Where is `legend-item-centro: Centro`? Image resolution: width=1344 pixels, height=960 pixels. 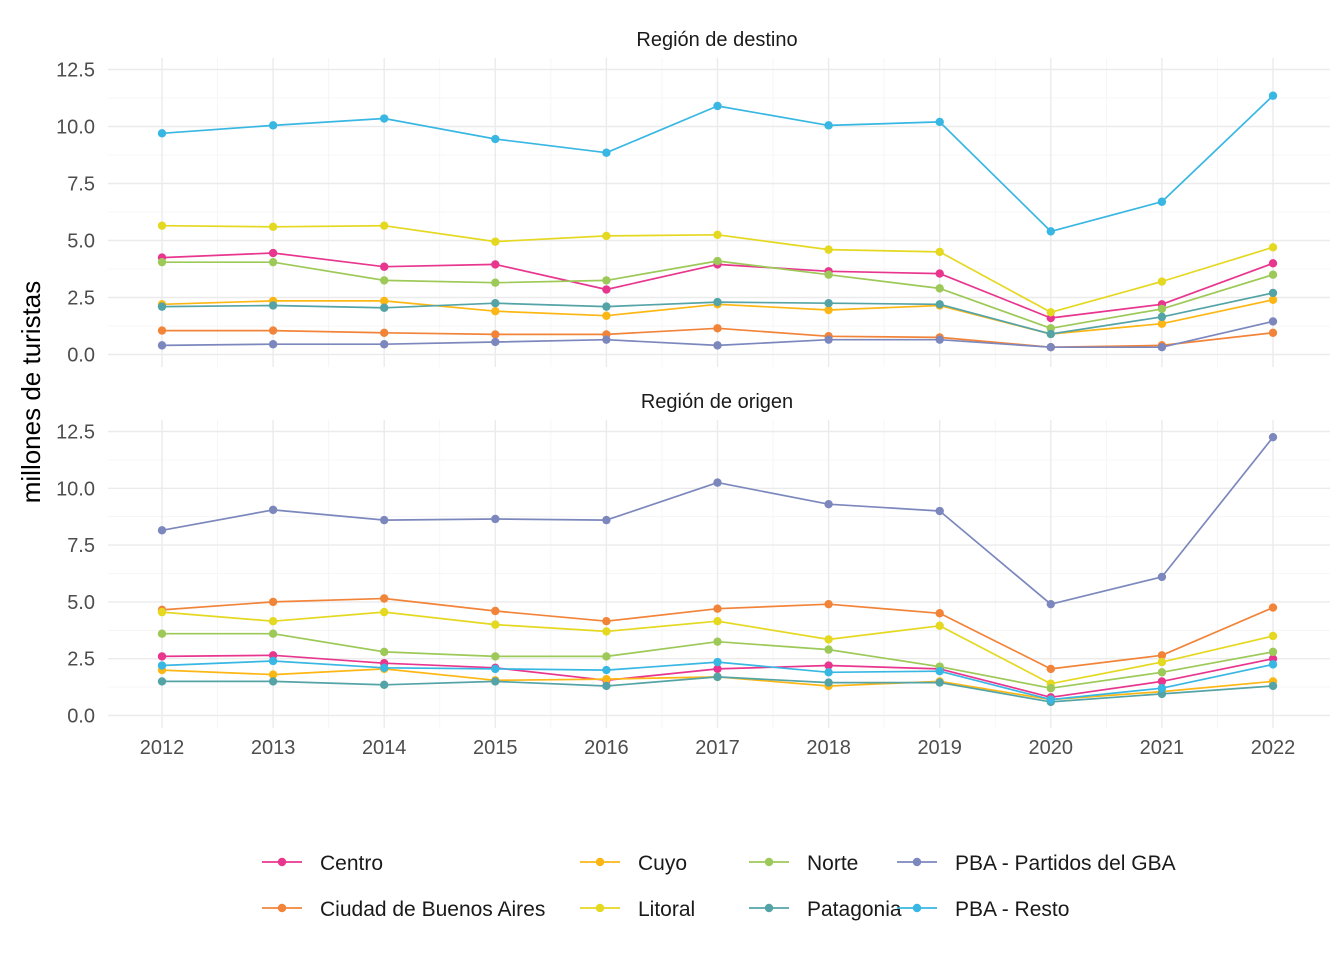
legend-item-centro: Centro is located at coordinates (322, 863).